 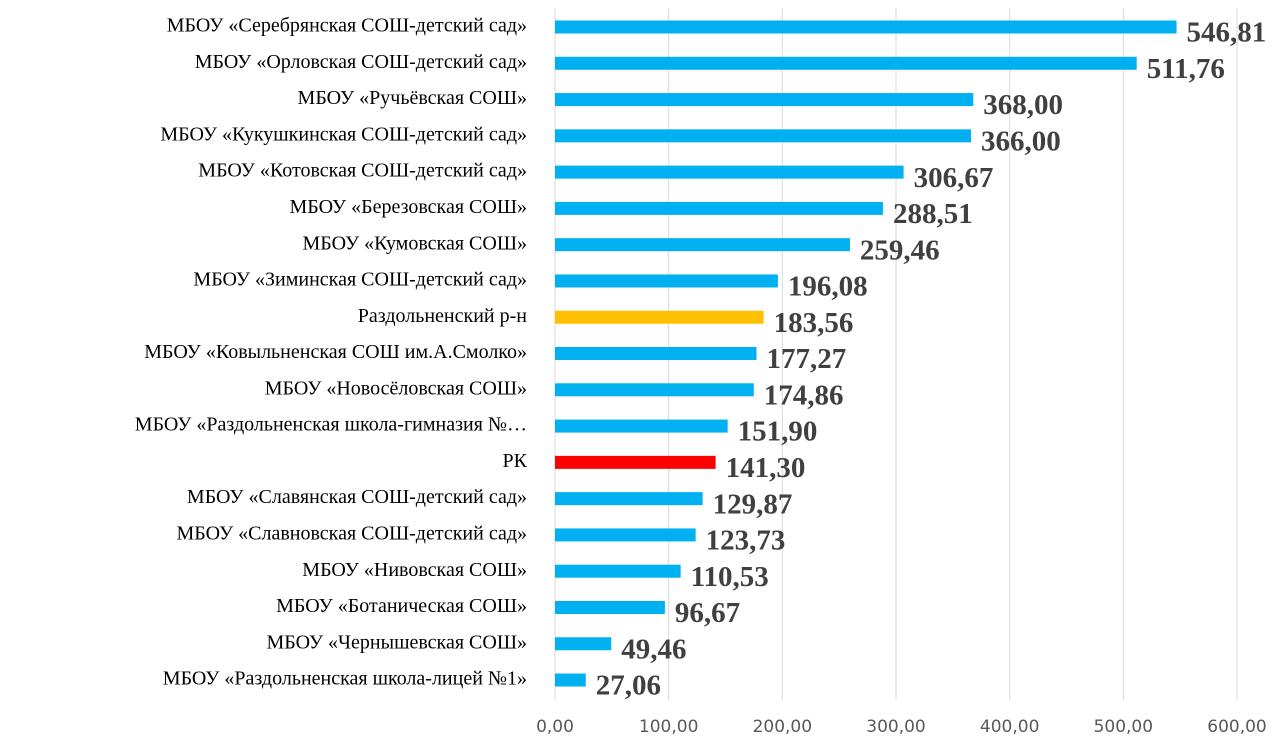 What do you see at coordinates (1023, 105) in the screenshot?
I see `value-label: 368,00` at bounding box center [1023, 105].